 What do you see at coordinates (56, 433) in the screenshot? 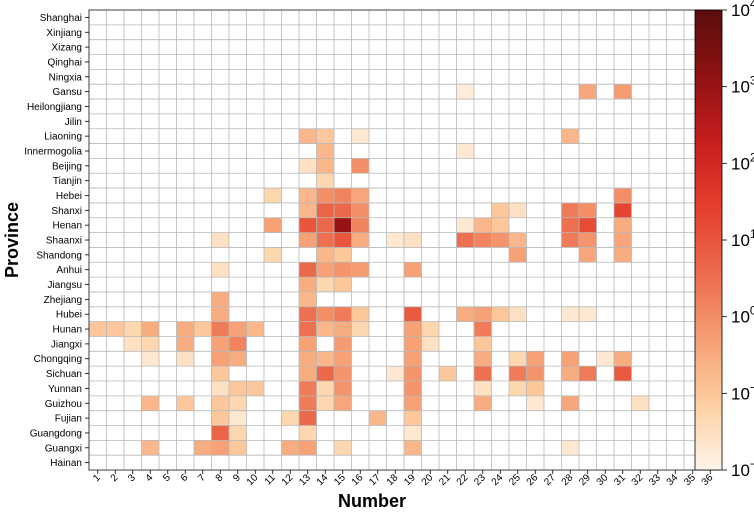
I see `y-tick-label: Guangdong` at bounding box center [56, 433].